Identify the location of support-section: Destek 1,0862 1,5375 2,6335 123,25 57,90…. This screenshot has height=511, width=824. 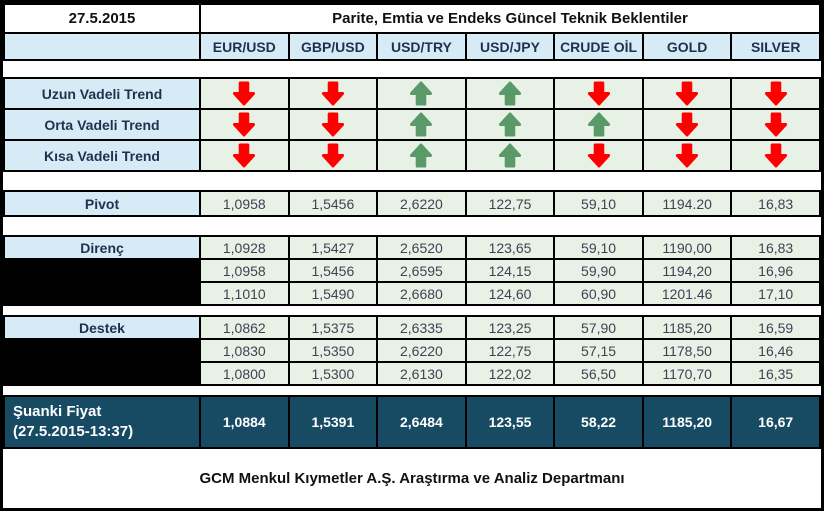
(412, 350).